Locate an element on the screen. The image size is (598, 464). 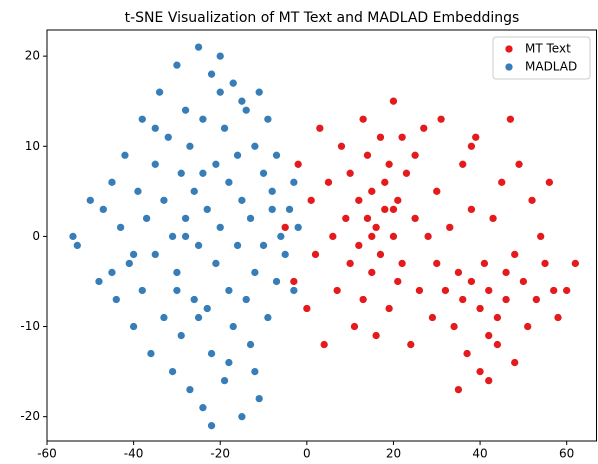
legend-label: MADLAD is located at coordinates (551, 67).